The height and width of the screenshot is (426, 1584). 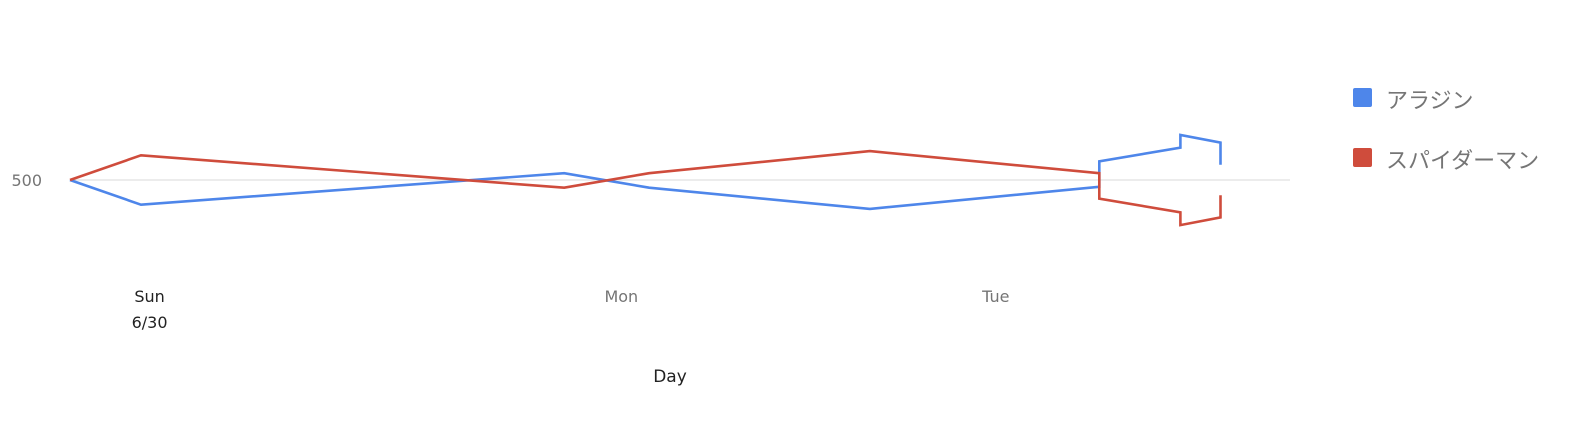 What do you see at coordinates (149, 296) in the screenshot?
I see `x-tick-label: Sun` at bounding box center [149, 296].